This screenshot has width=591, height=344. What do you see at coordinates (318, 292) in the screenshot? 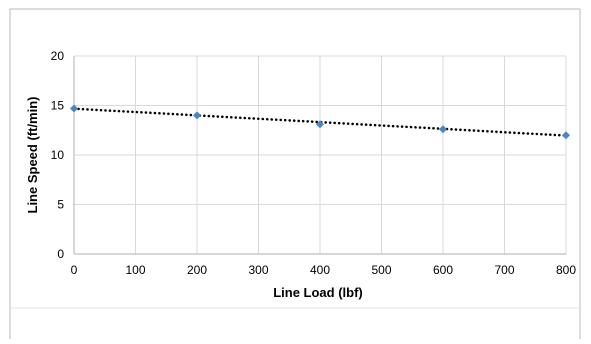
I see `x-axis-title: Line Load (lbf)` at bounding box center [318, 292].